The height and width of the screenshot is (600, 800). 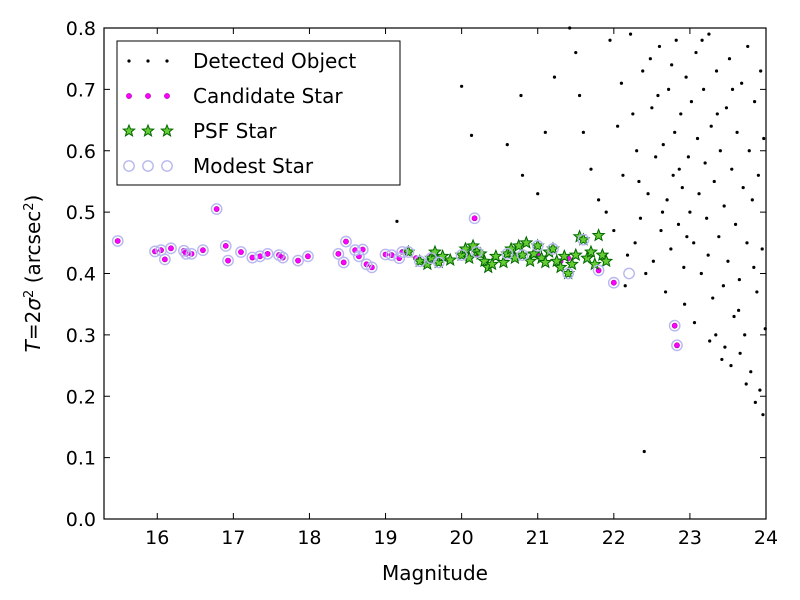 I want to click on legend-modest-star-point, so click(x=148, y=166).